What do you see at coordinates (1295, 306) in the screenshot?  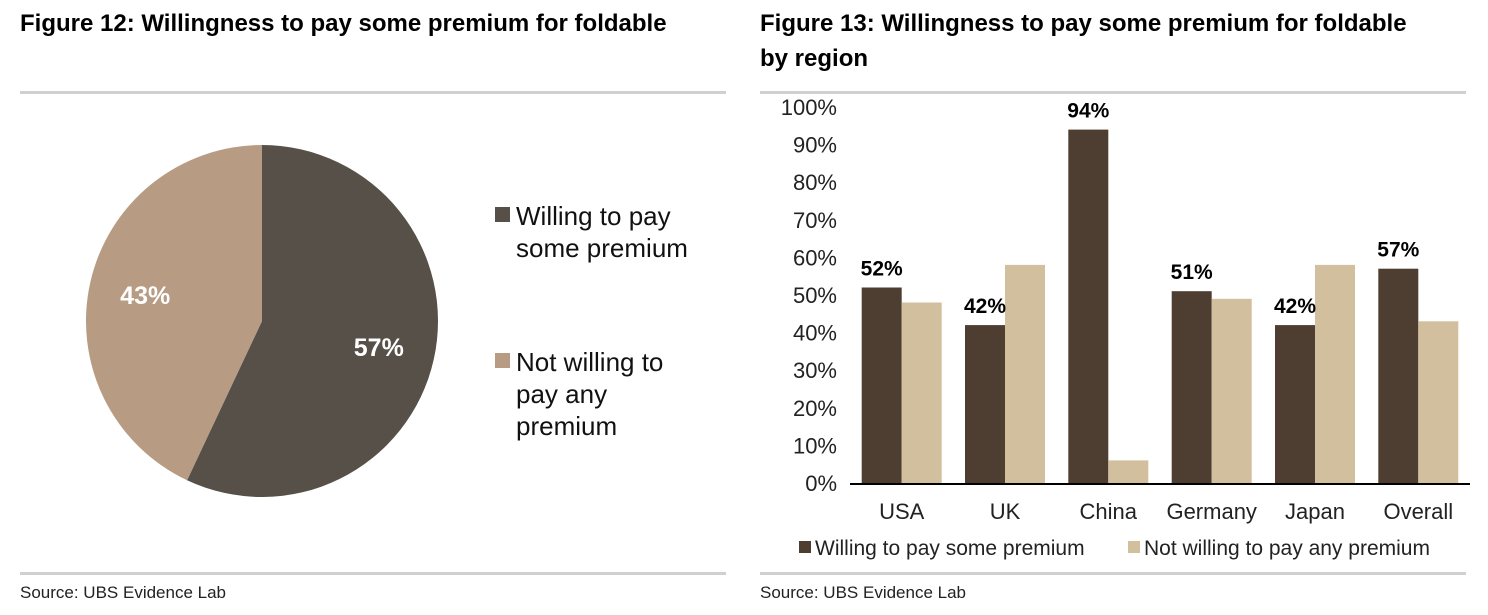 I see `bar-data-label-japan: 42%` at bounding box center [1295, 306].